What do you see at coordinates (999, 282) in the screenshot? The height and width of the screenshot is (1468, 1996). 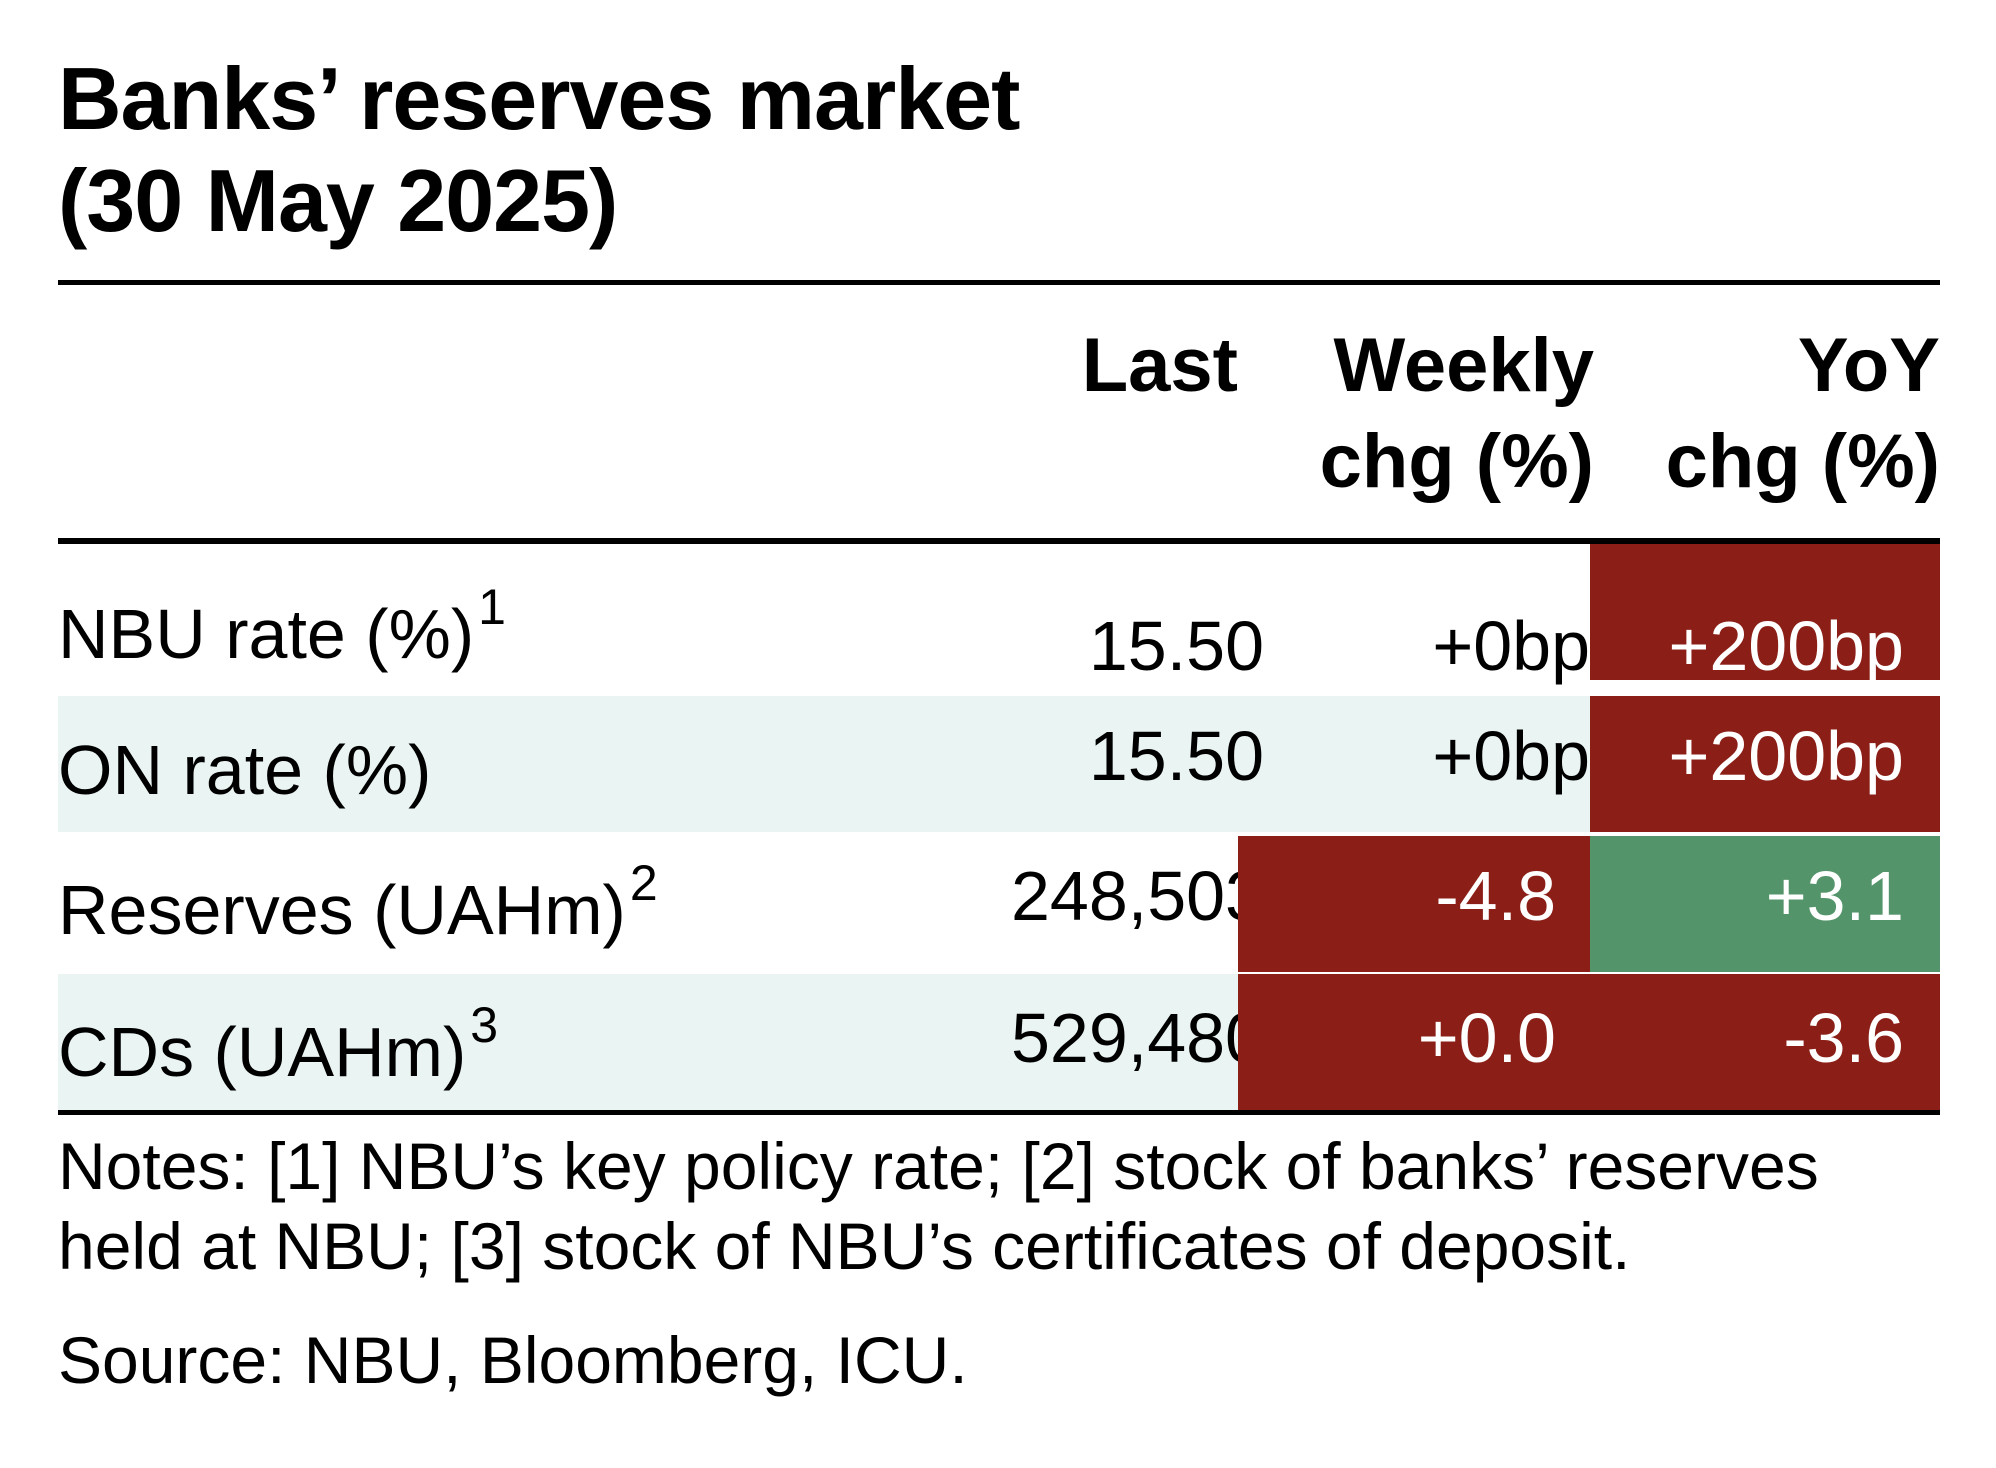 I see `top-rule` at bounding box center [999, 282].